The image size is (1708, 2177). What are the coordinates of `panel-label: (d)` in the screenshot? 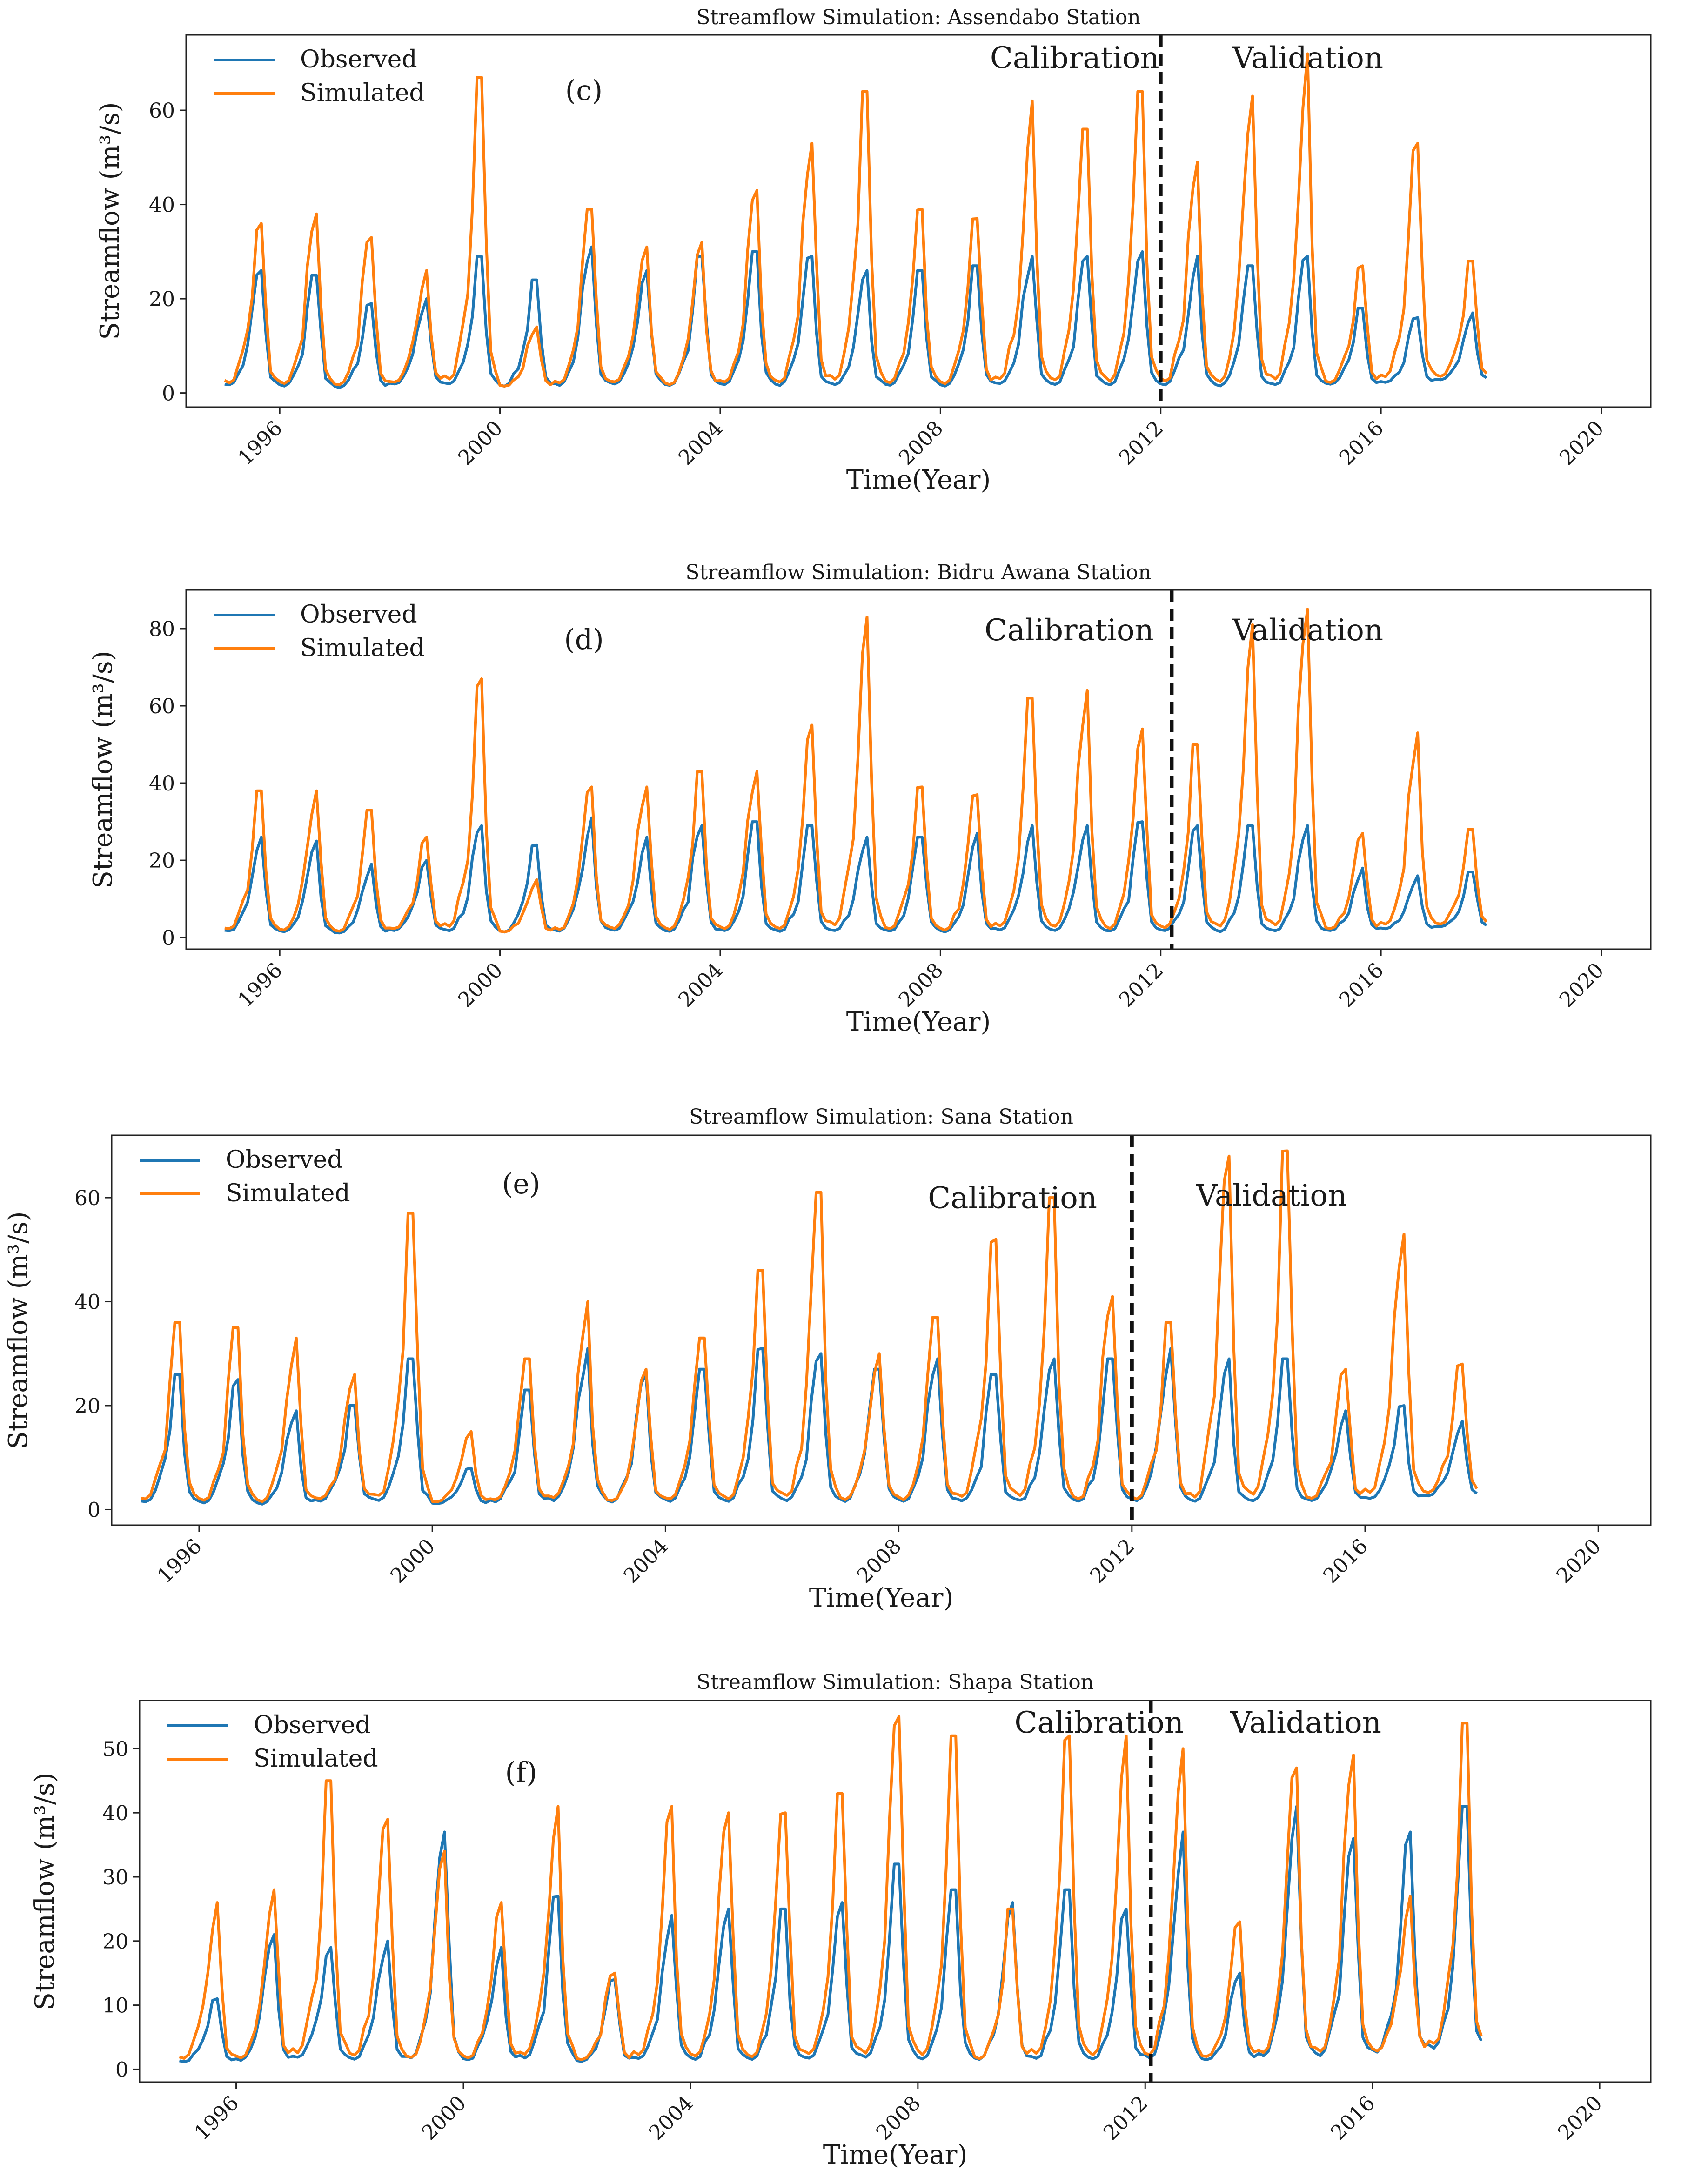 It's located at (583, 639).